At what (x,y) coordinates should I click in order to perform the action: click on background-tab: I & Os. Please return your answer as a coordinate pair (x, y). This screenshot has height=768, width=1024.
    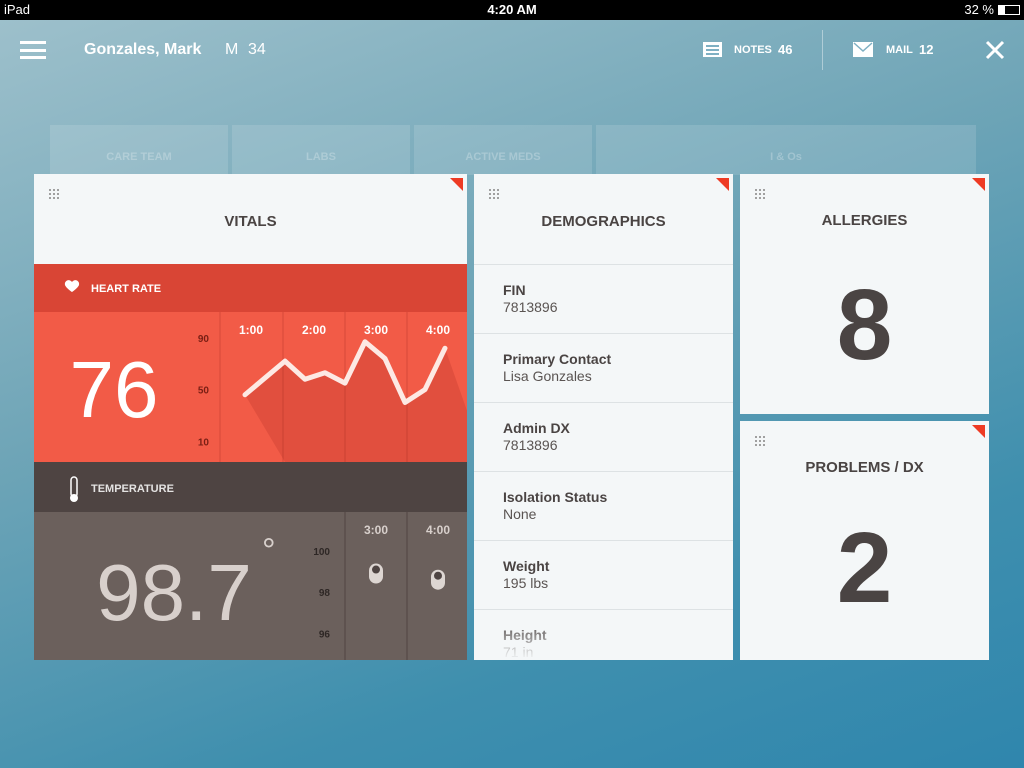
    Looking at the image, I should click on (786, 150).